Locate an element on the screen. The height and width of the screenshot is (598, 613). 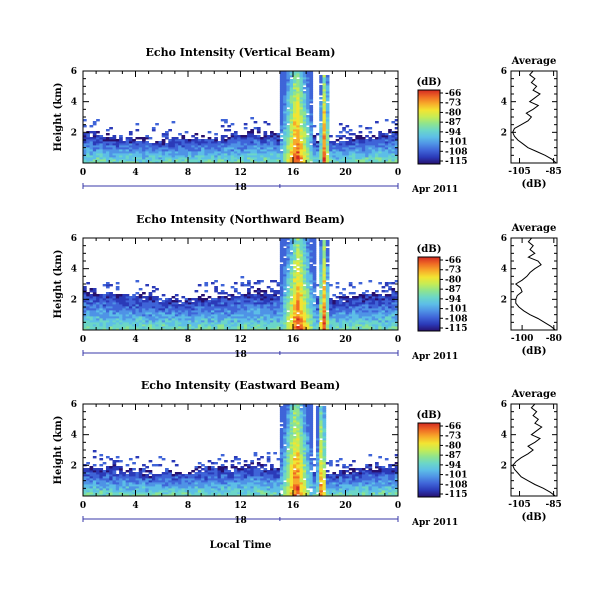
y-axis-label: Height (km) is located at coordinates (58, 117).